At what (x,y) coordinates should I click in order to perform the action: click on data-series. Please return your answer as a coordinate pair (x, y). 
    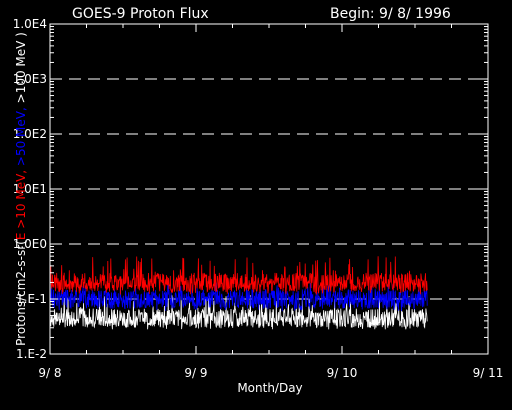
    Looking at the image, I should click on (238, 293).